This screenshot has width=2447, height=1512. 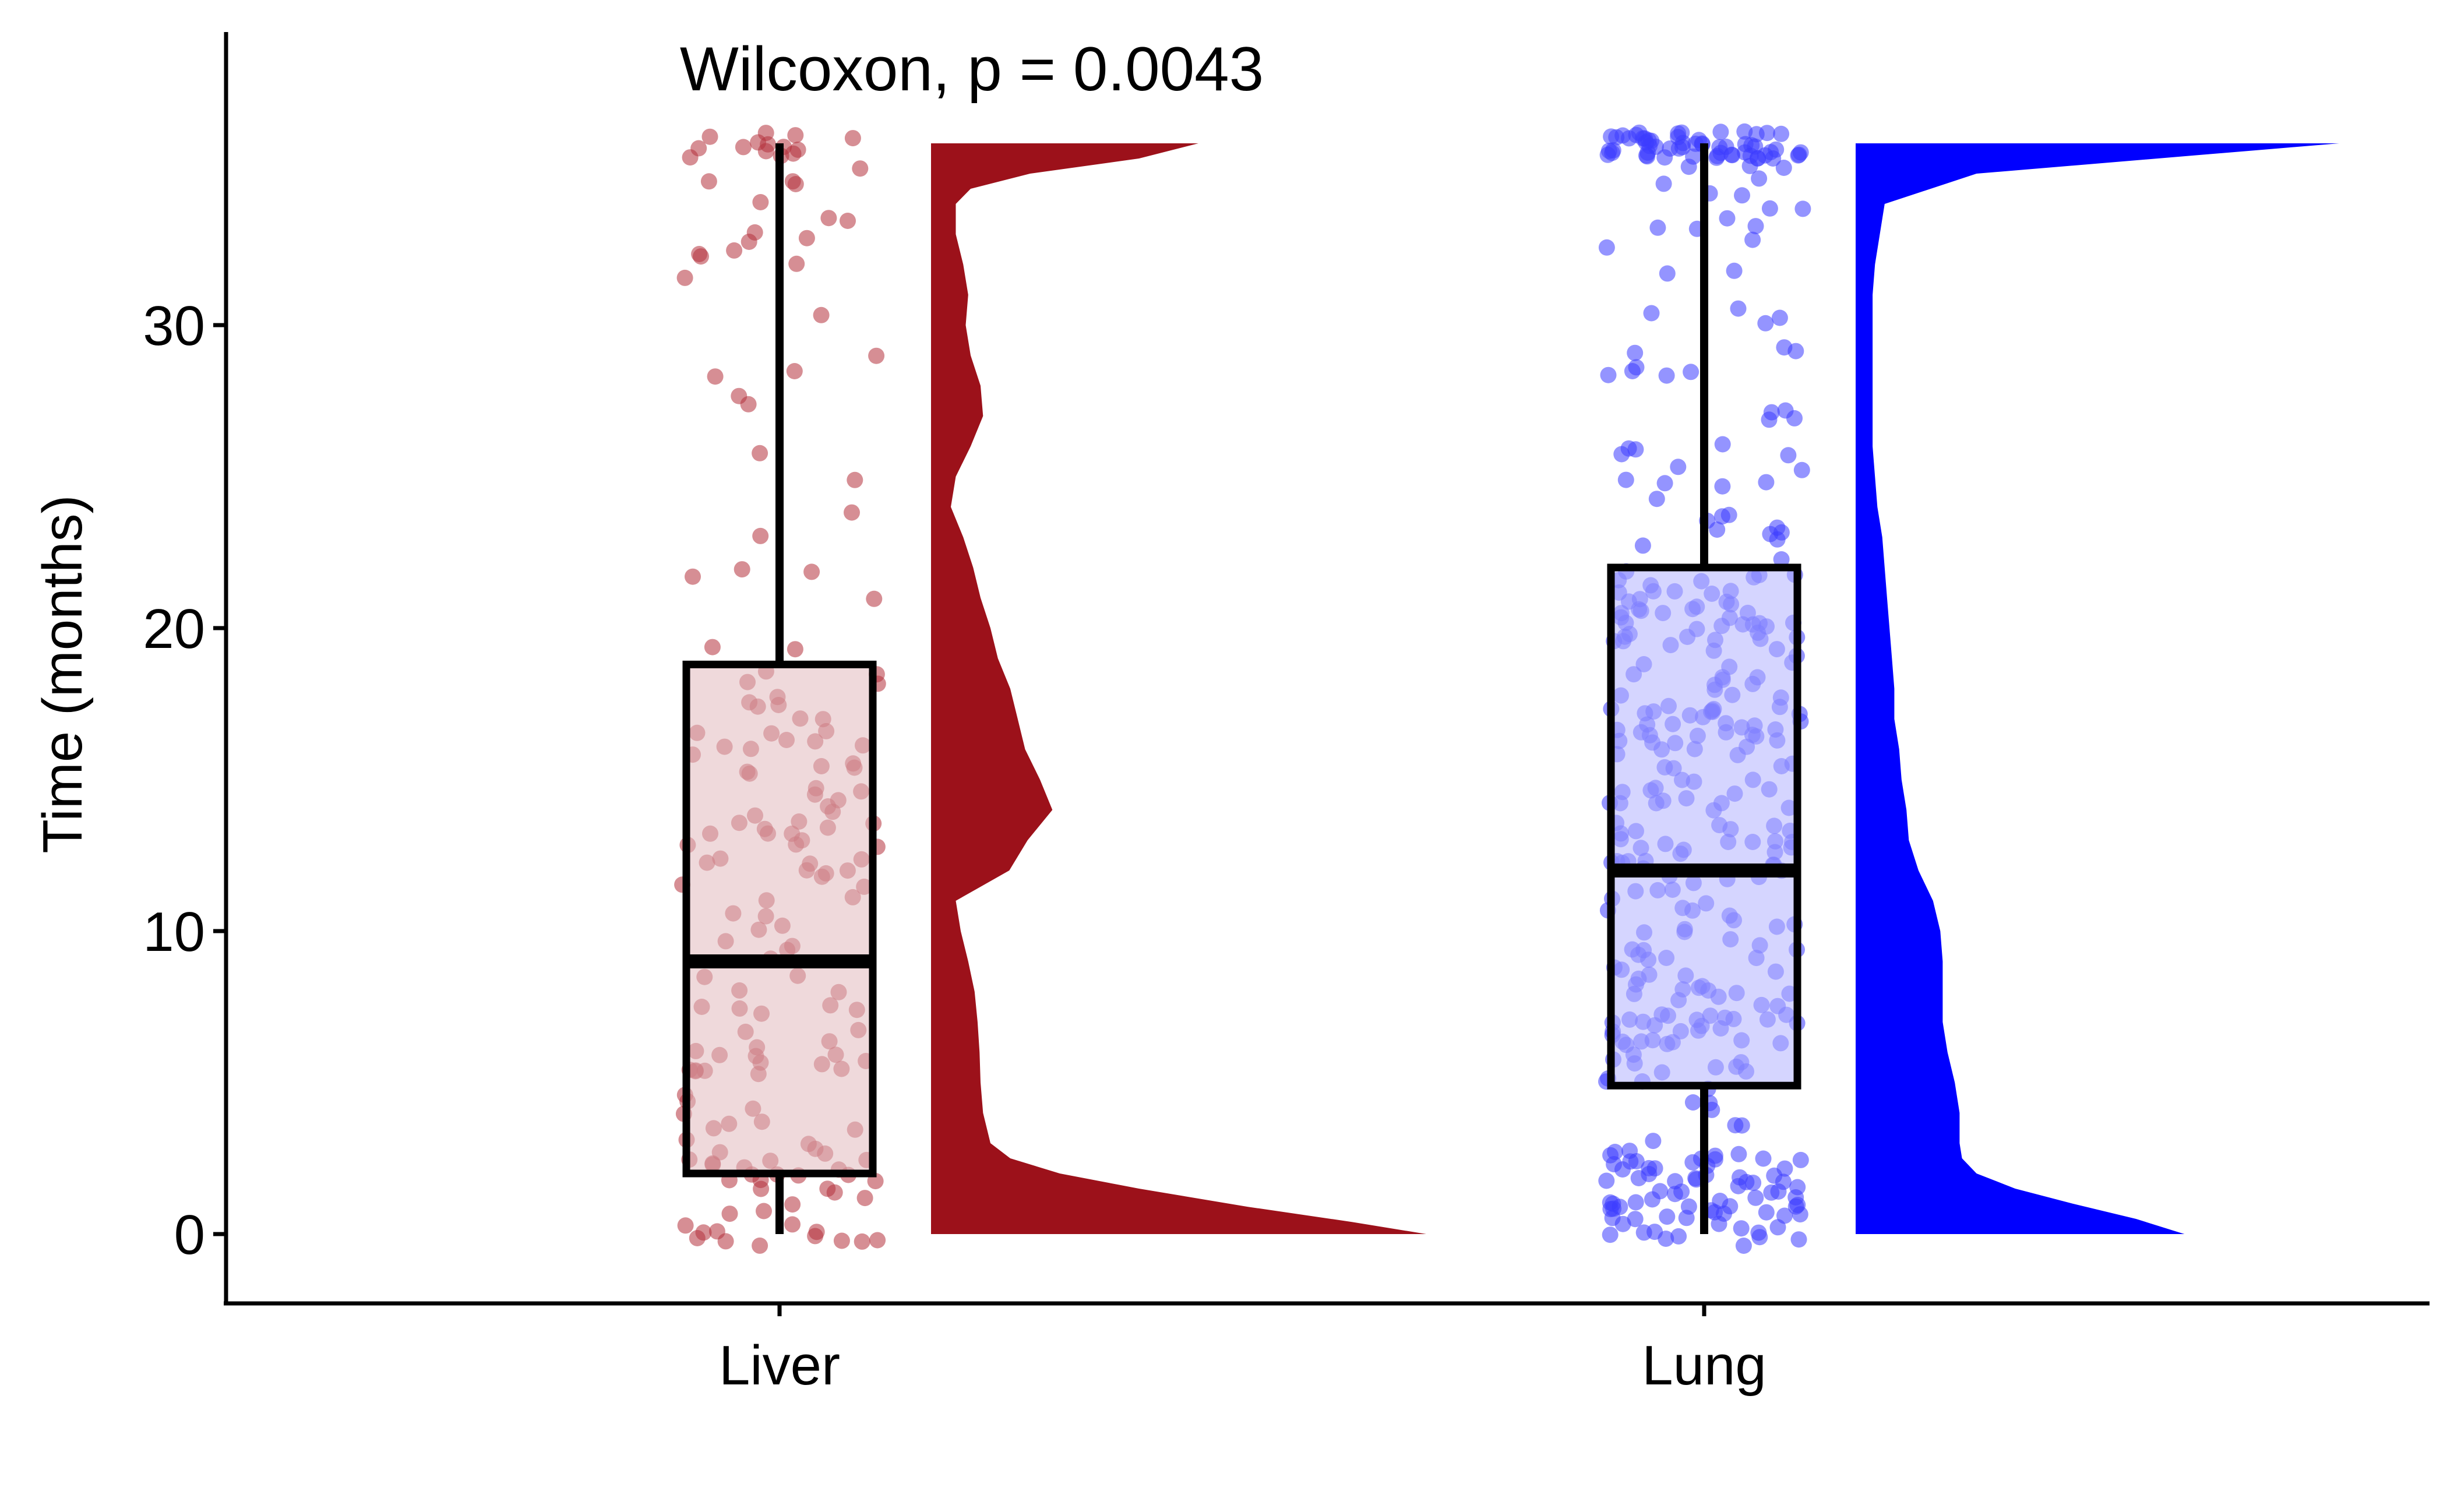 I want to click on y-tick-label: 20, so click(x=174, y=629).